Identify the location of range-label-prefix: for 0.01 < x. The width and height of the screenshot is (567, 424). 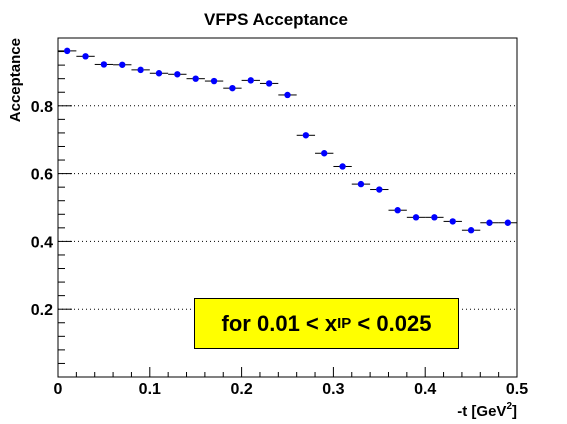
(279, 323).